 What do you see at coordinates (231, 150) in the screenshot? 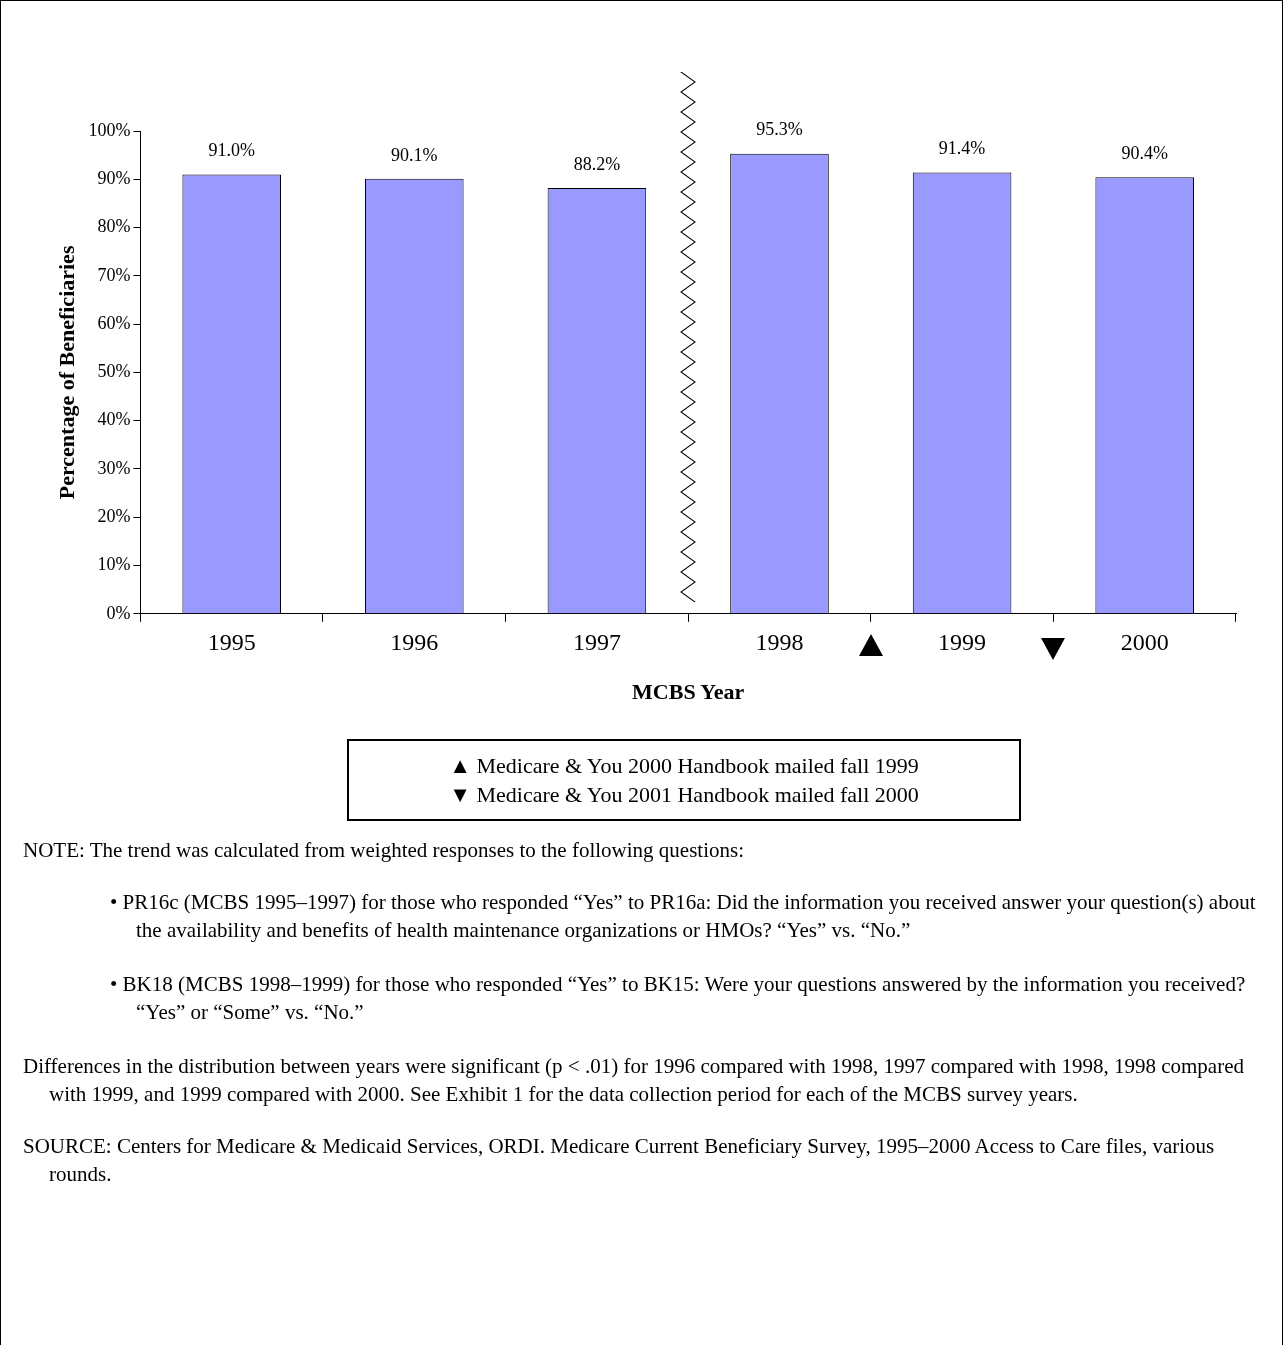
I see `data-label: 91.0%` at bounding box center [231, 150].